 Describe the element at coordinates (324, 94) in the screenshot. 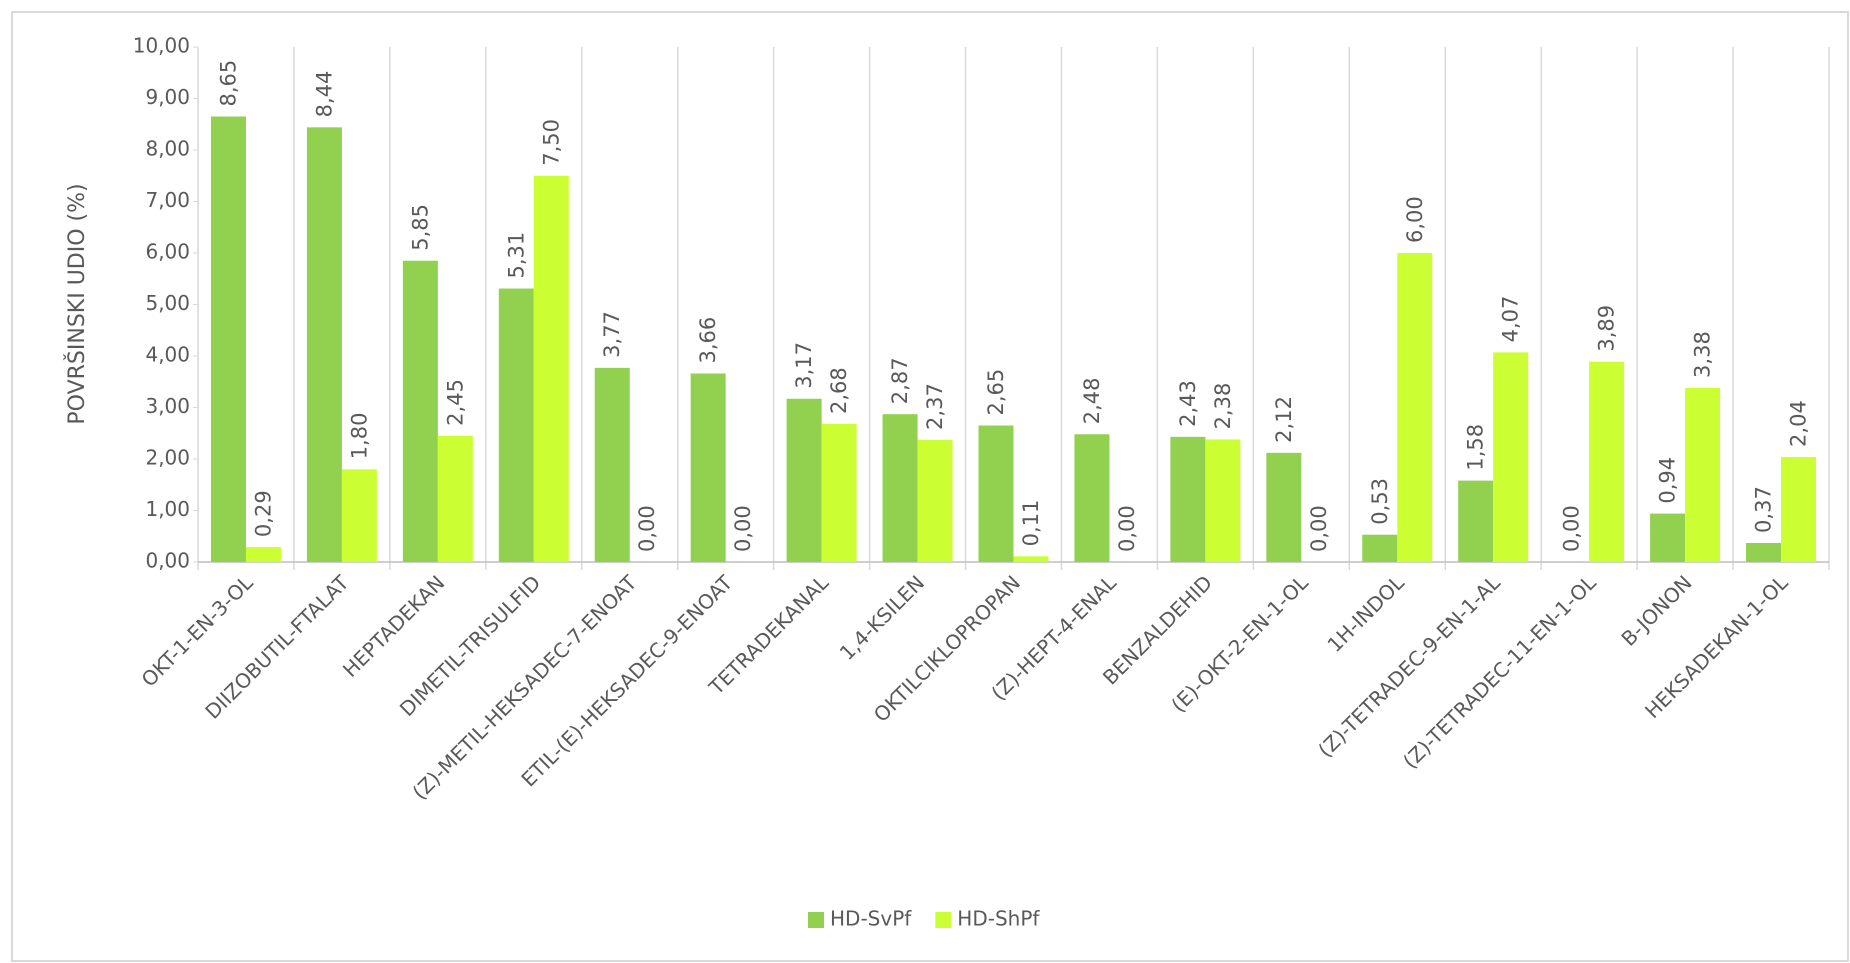

I see `value-label: 8,44` at that location.